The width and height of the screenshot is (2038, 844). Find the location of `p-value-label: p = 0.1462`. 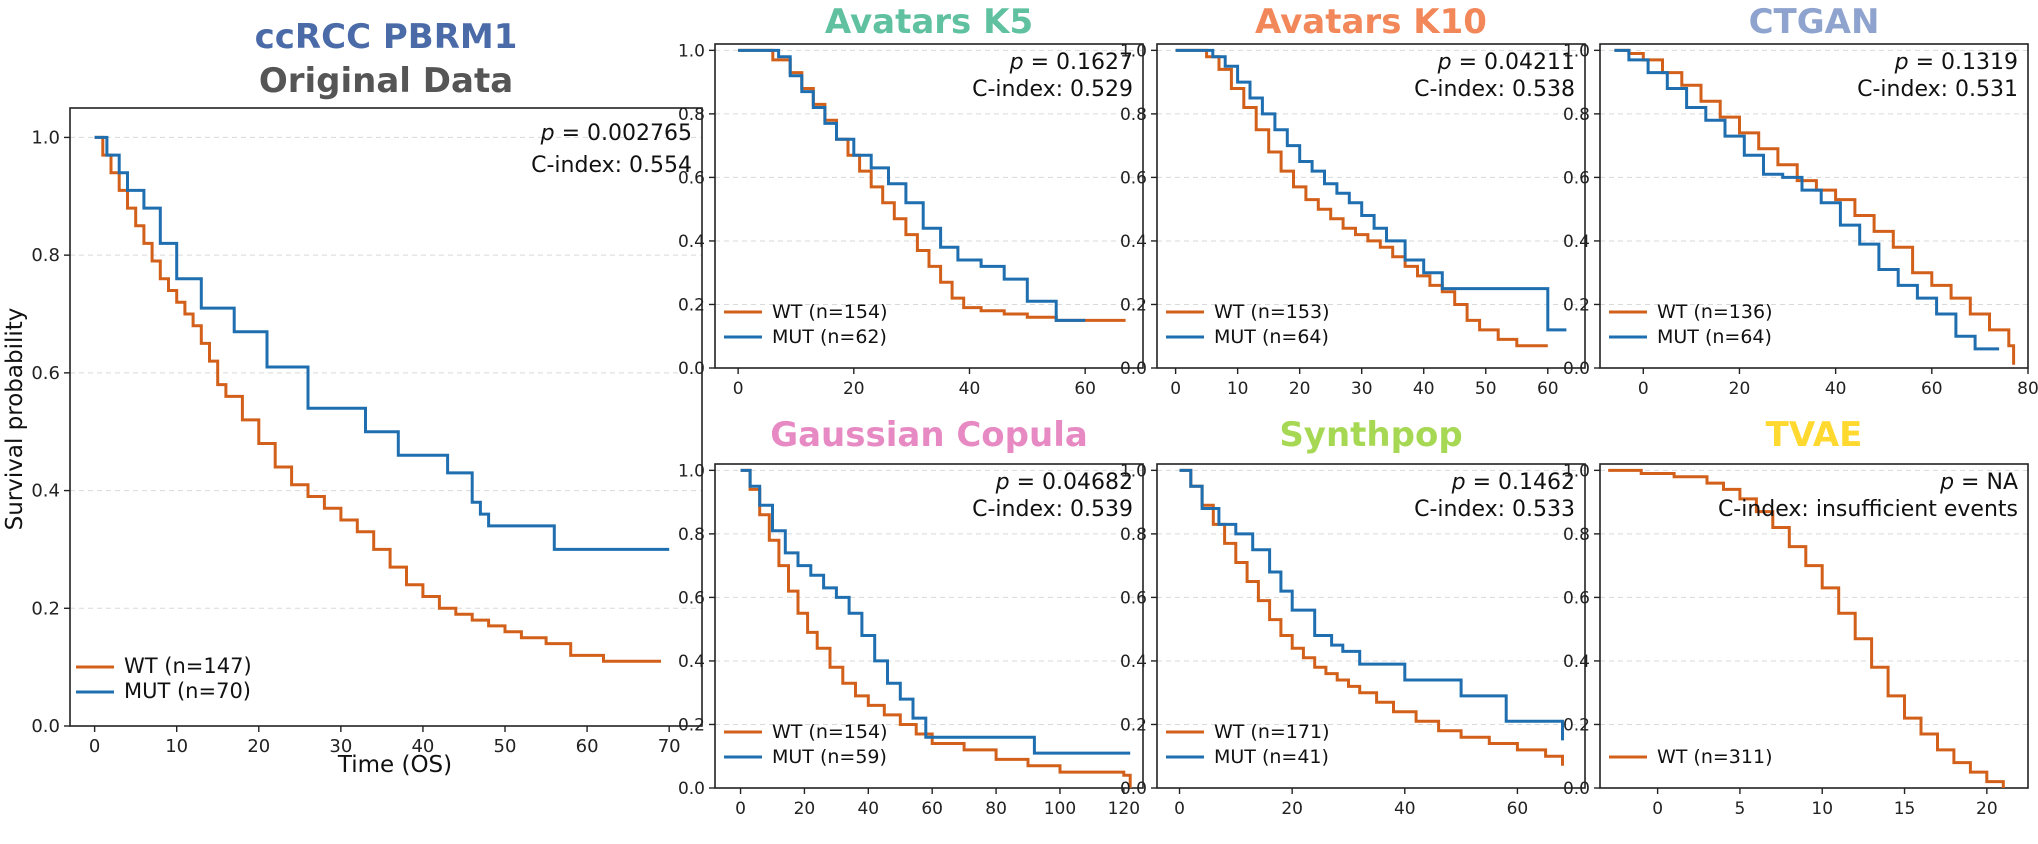

p-value-label: p = 0.1462 is located at coordinates (1513, 482).